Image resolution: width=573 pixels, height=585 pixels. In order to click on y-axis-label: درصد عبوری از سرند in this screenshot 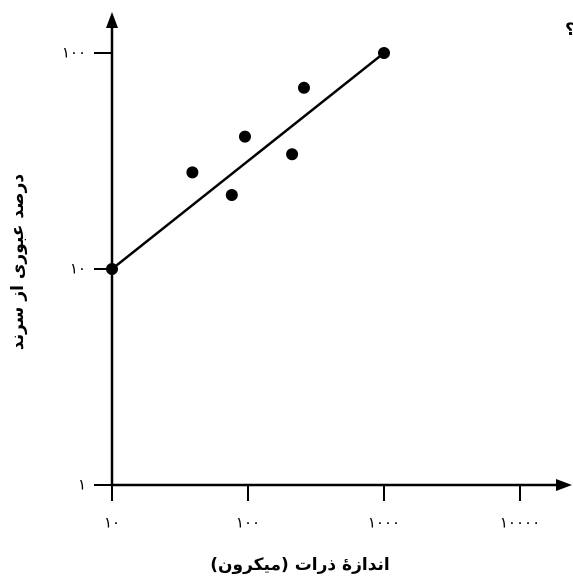, I will do `click(18, 262)`.